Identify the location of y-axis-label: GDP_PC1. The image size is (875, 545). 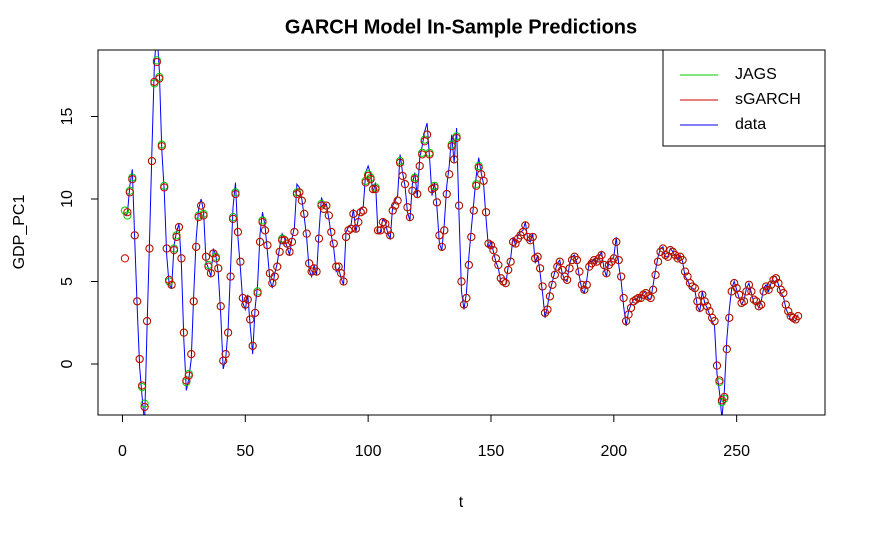
(19, 232).